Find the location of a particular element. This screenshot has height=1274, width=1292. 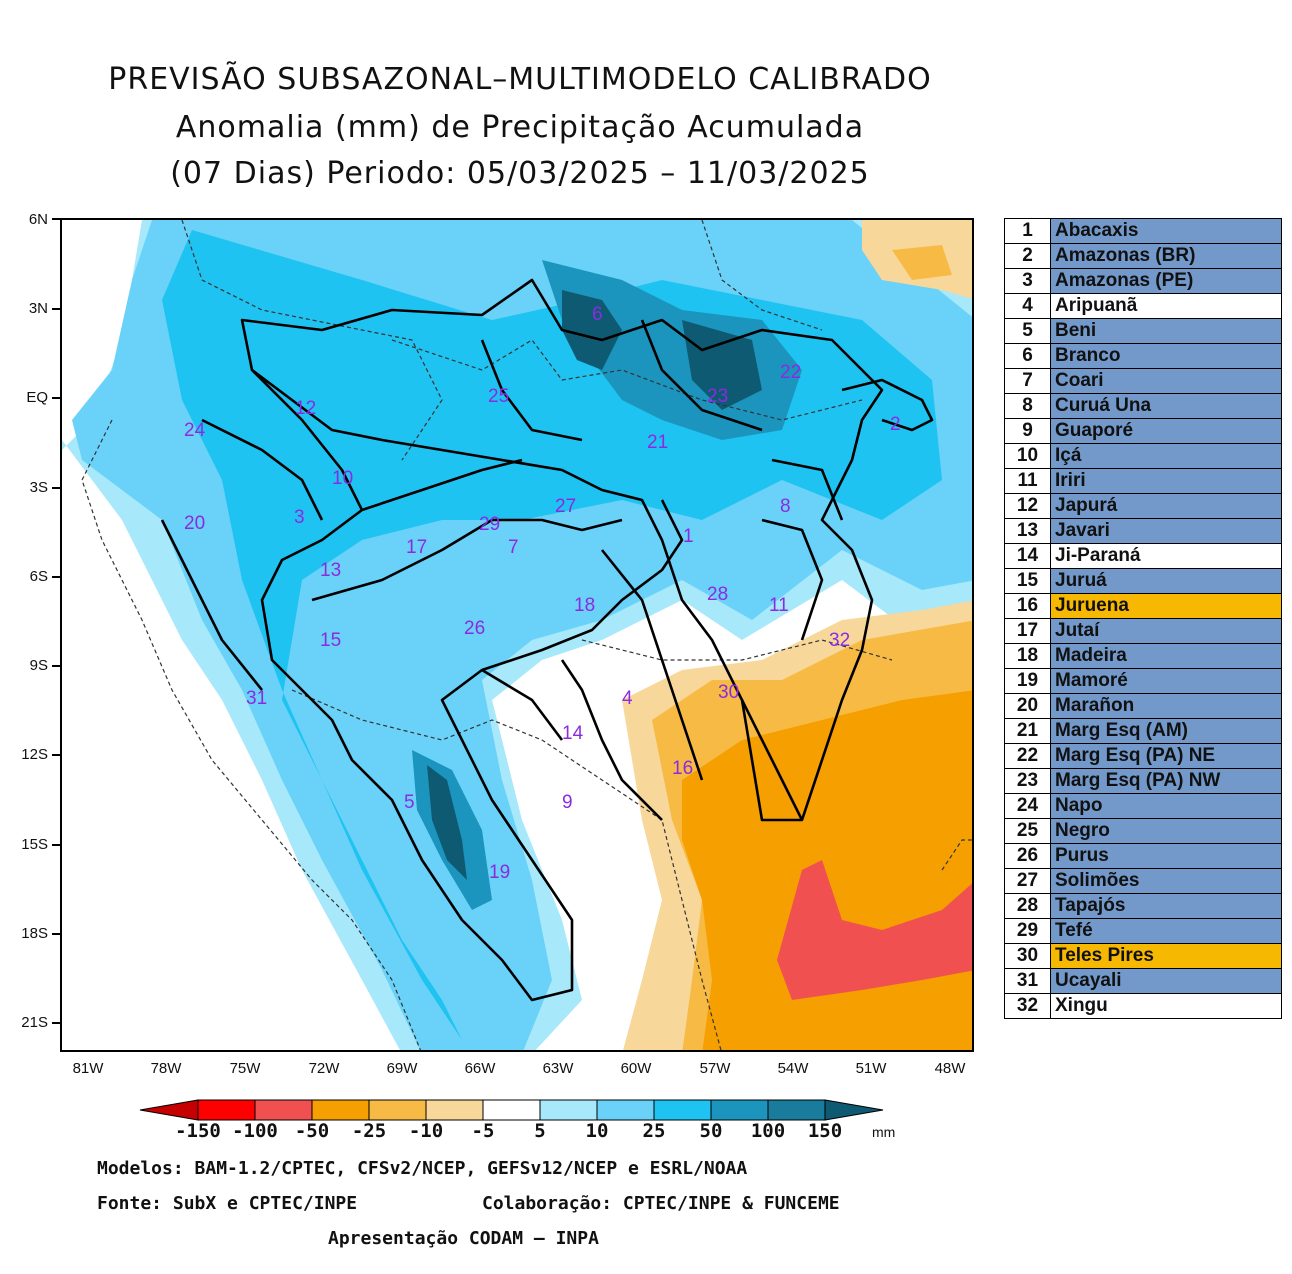

legend-number: 12 is located at coordinates (1027, 506).